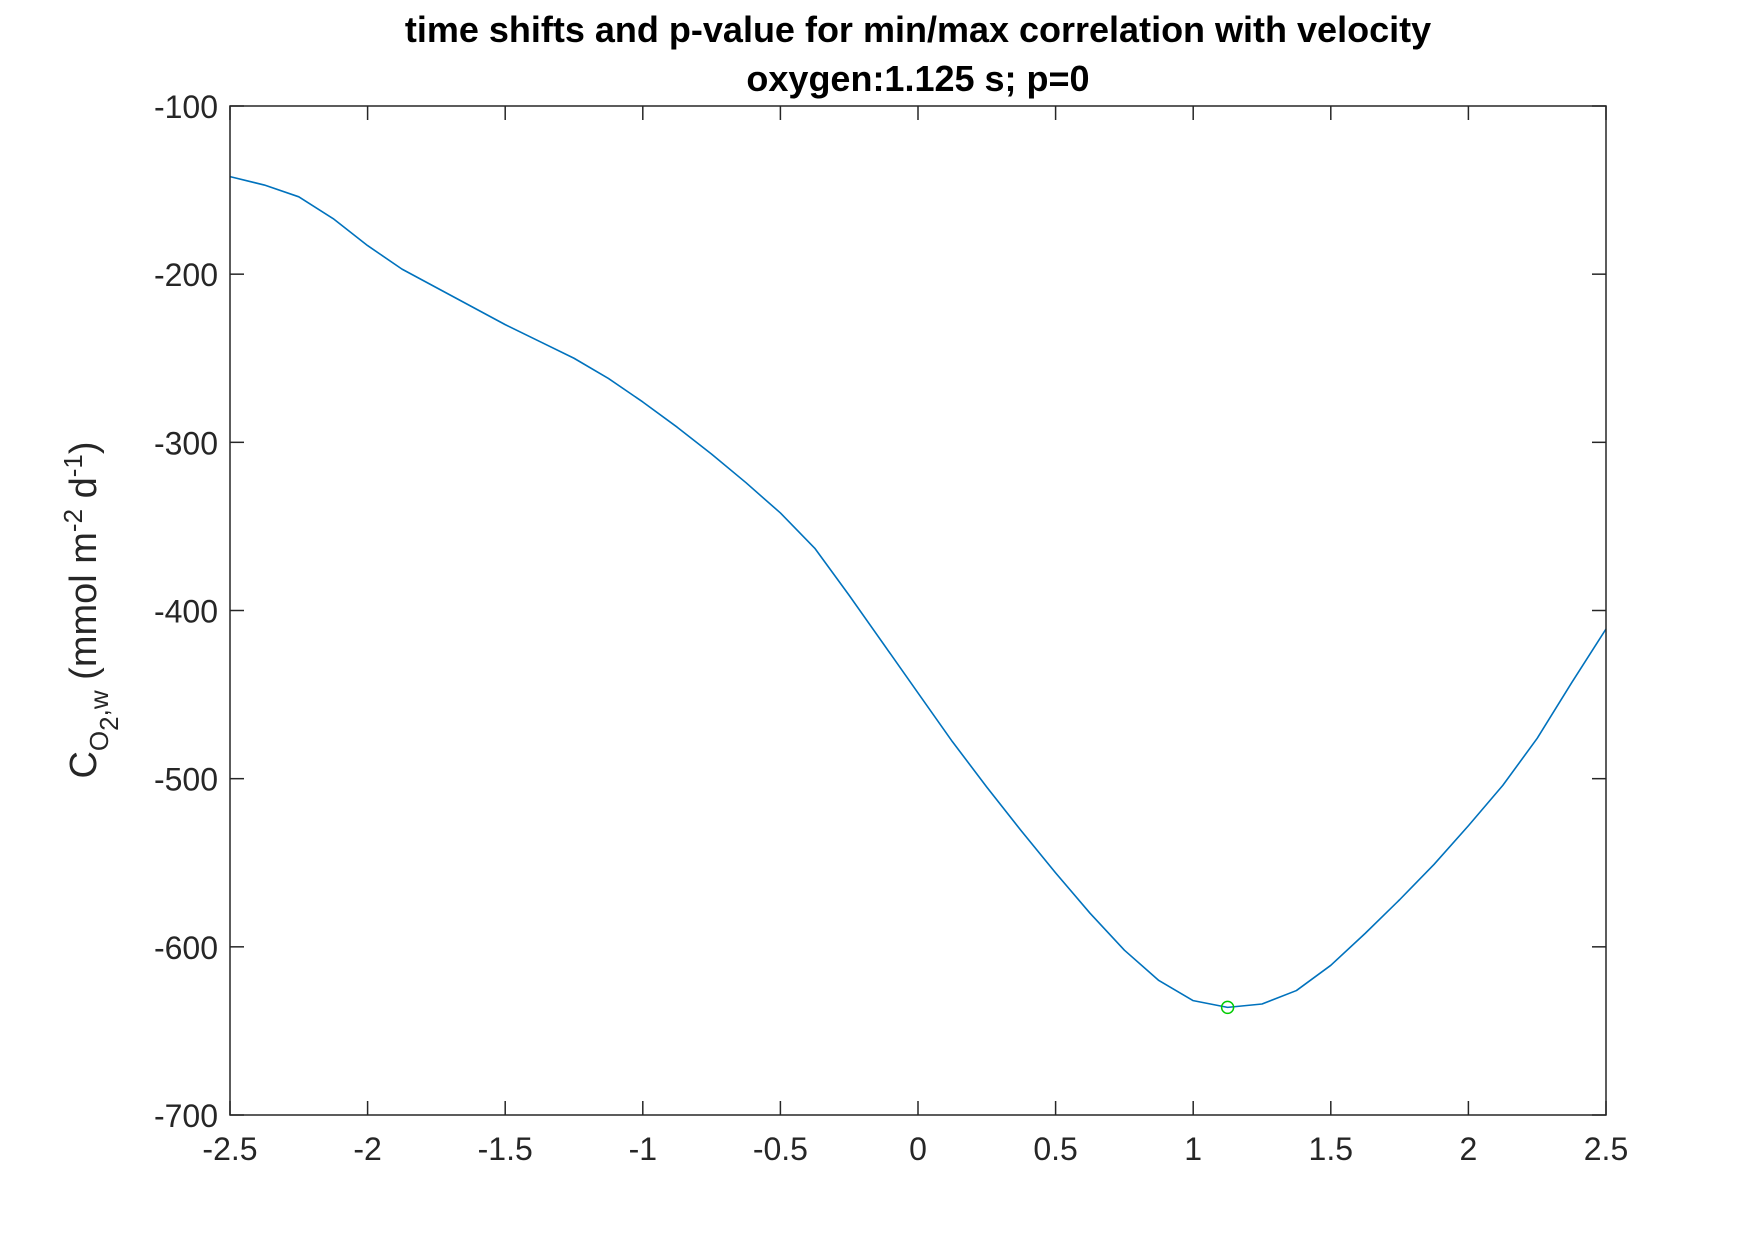  I want to click on y-tick-label: -100, so click(186, 107).